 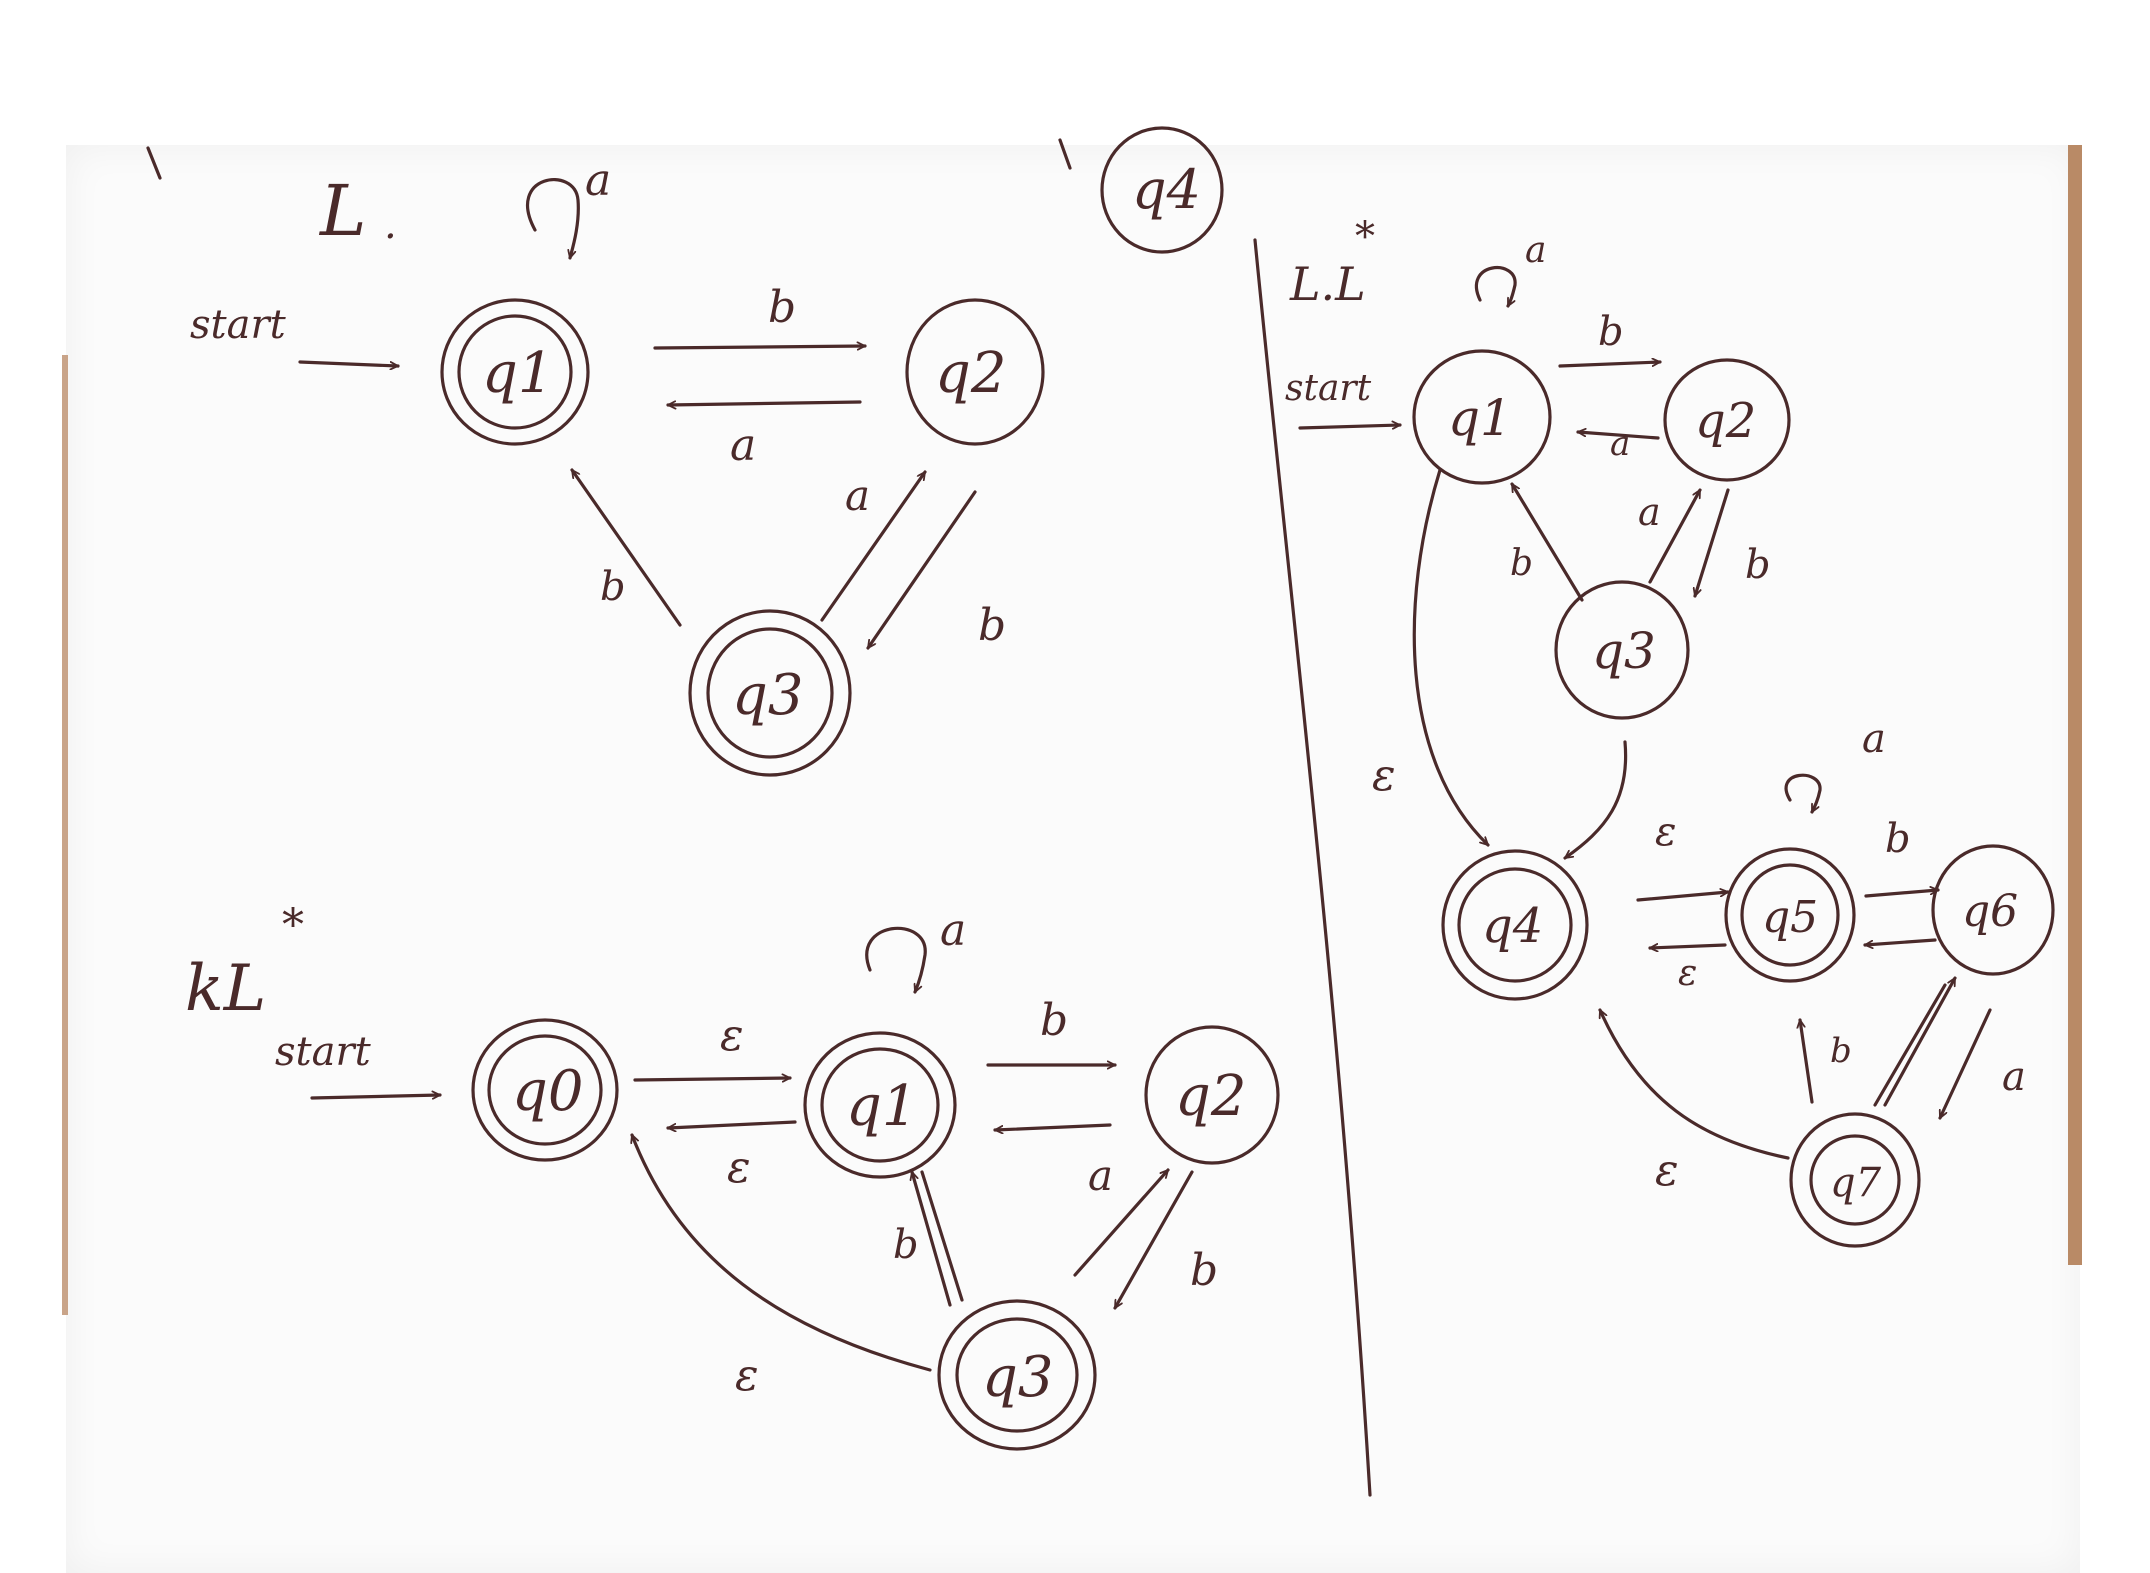 What do you see at coordinates (731, 1124) in the screenshot?
I see `edge-q1-q0` at bounding box center [731, 1124].